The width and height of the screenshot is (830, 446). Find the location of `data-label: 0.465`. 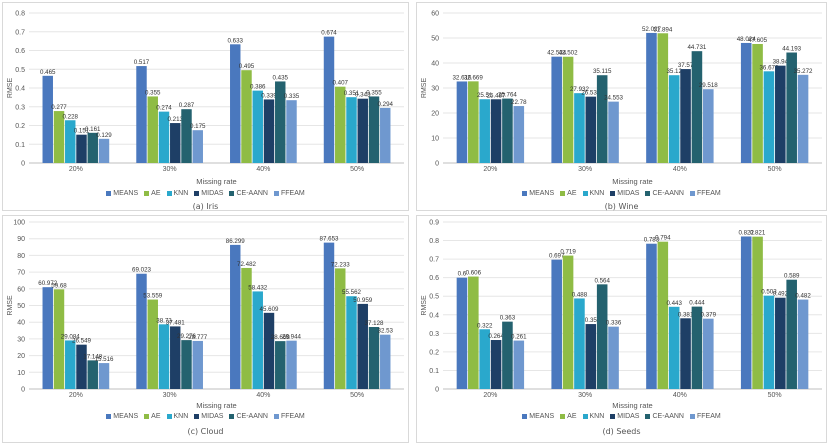

data-label: 0.465 is located at coordinates (48, 72).